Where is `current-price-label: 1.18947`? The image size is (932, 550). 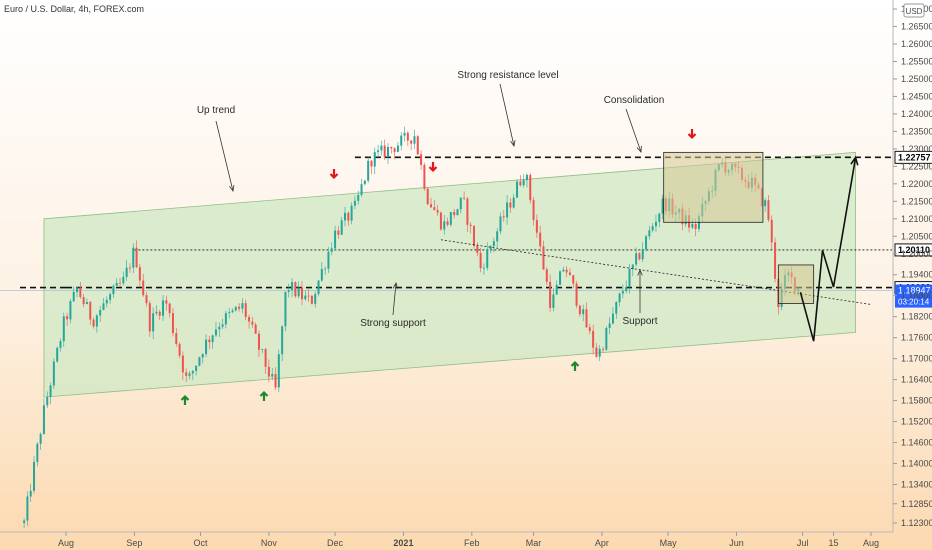 current-price-label: 1.18947 is located at coordinates (914, 291).